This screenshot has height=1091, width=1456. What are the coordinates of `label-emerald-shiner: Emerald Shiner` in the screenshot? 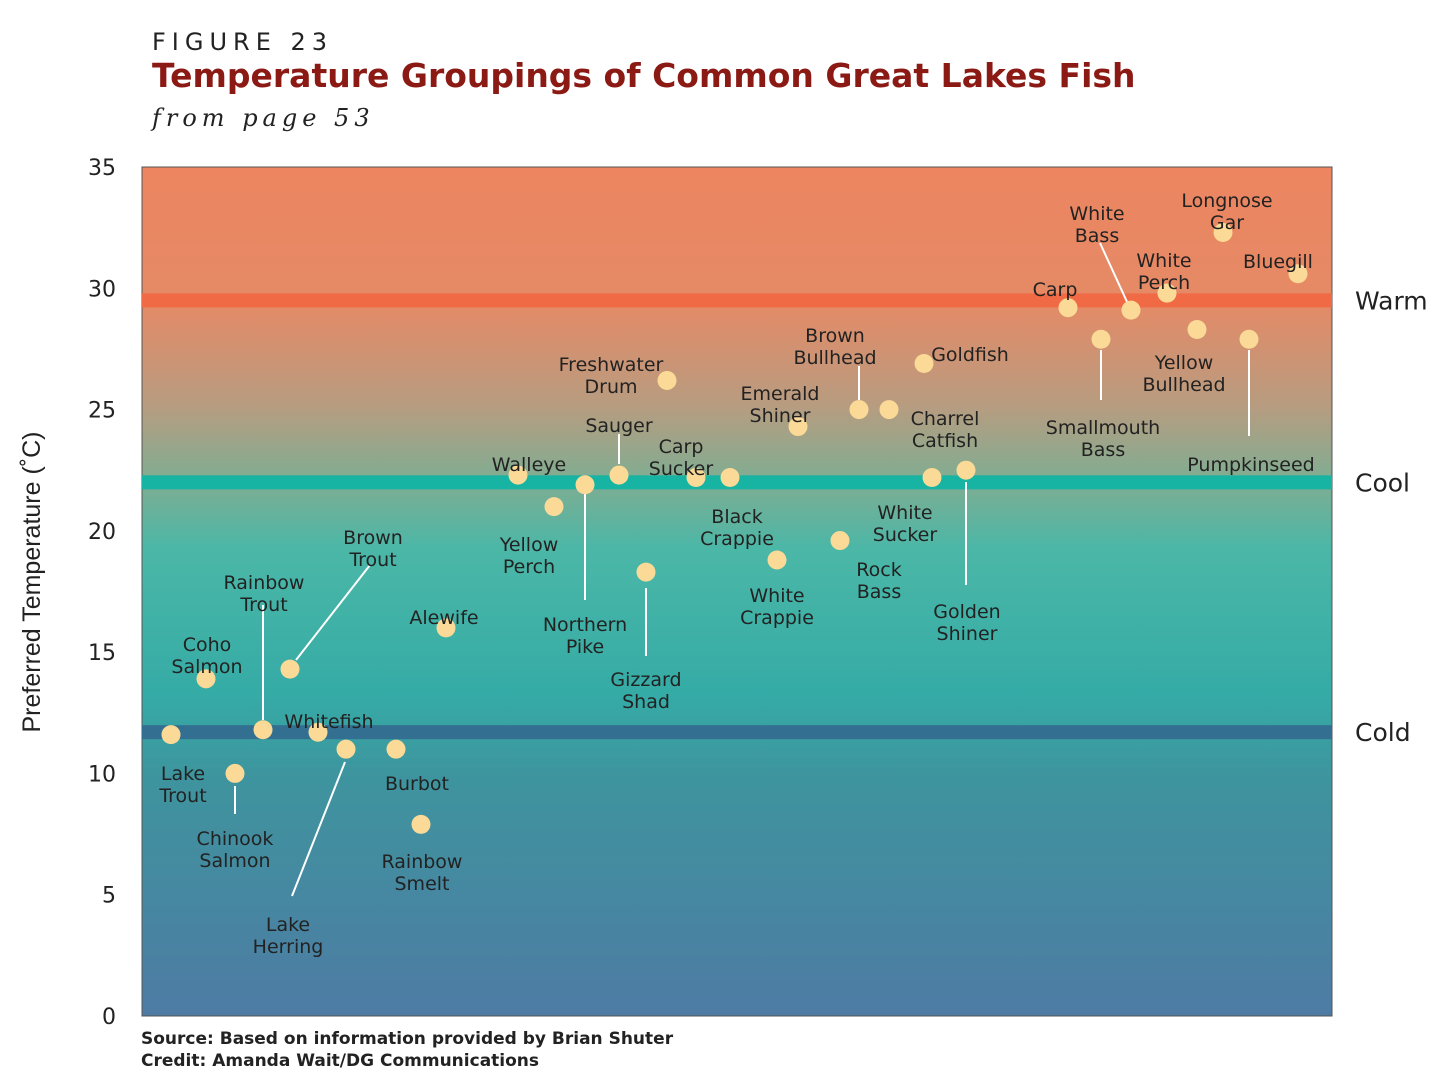 It's located at (780, 405).